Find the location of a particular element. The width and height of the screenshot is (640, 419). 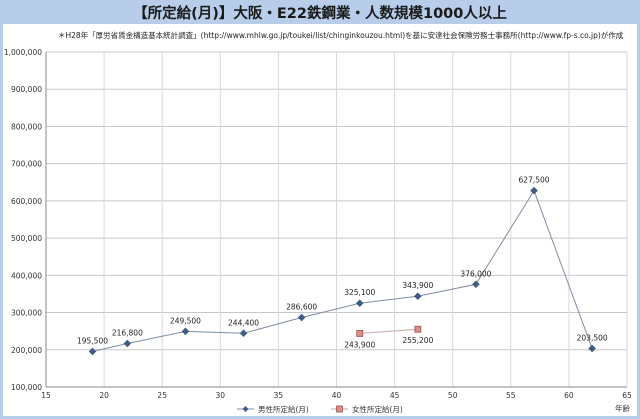

y-tick-label: 700,000 is located at coordinates (26, 164).